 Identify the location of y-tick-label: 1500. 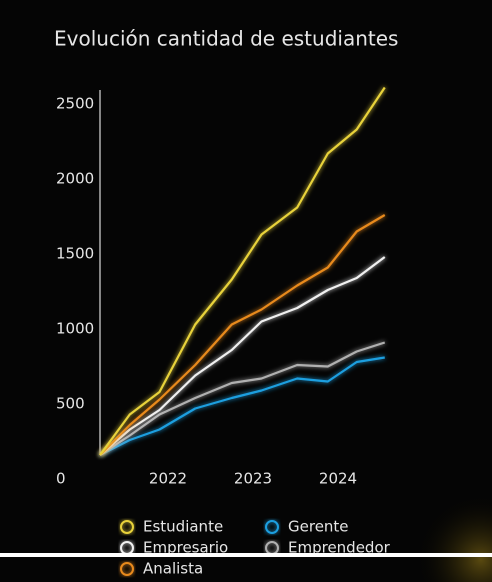
(75, 254).